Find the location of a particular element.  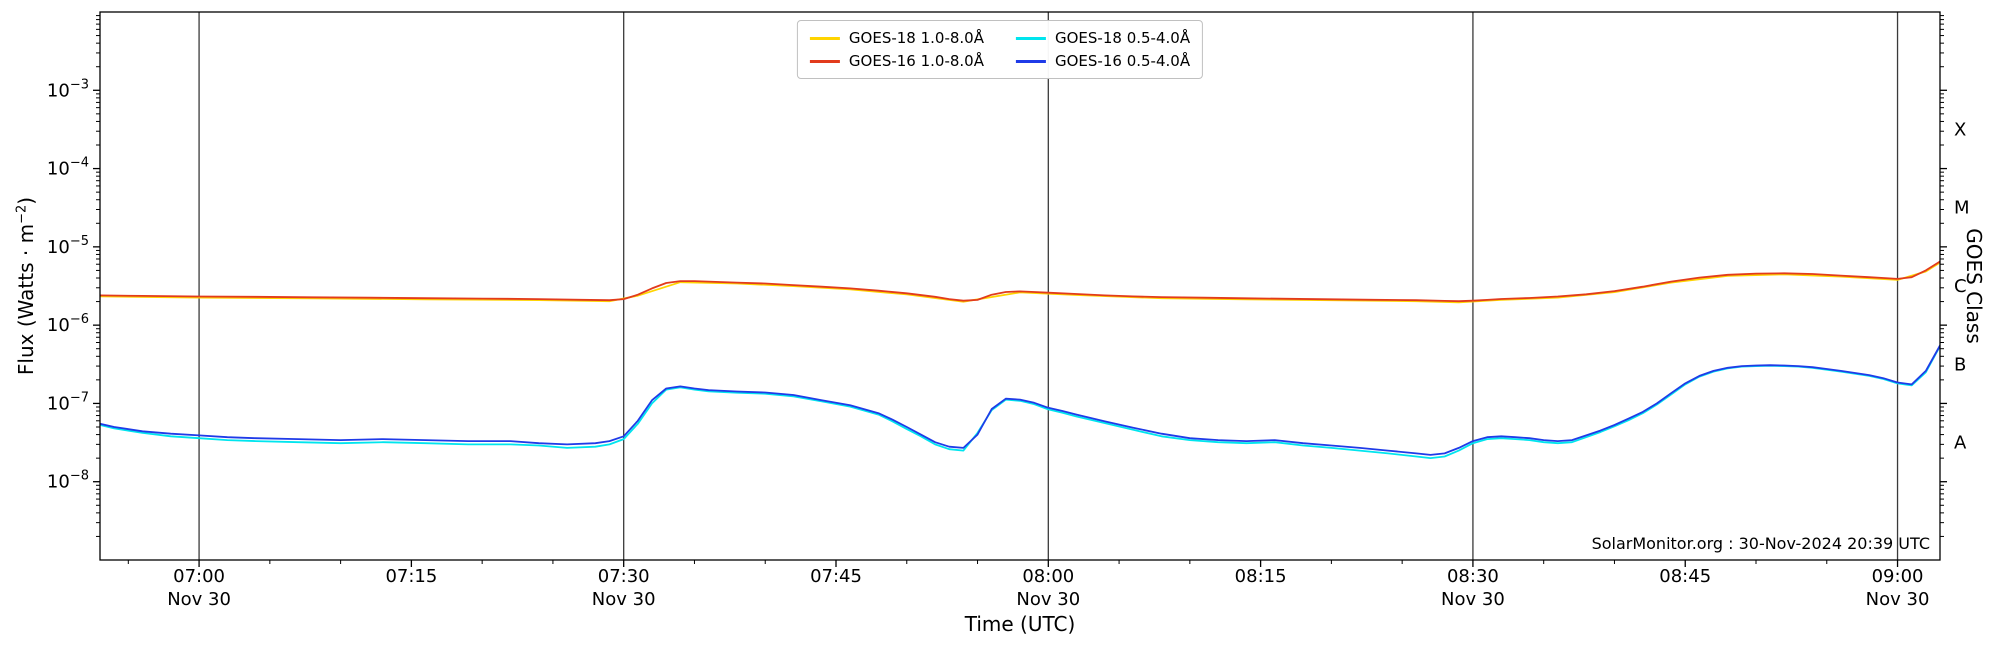

y-axis-label: Flux (Watts · m−2) is located at coordinates (26, 286).